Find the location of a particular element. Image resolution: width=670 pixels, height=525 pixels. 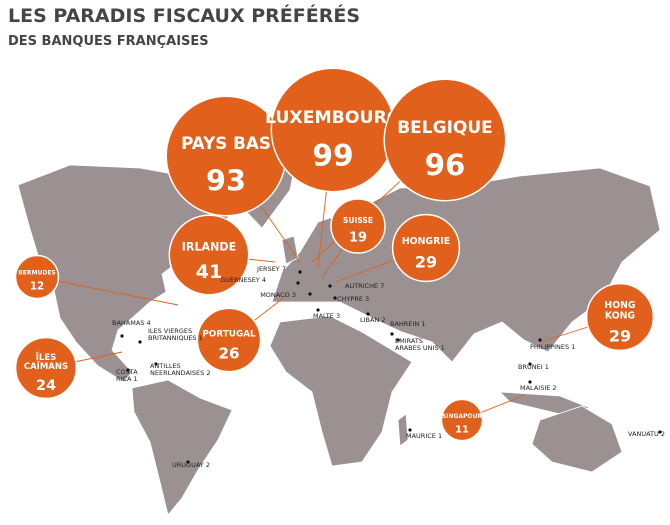

place-label: EMIRATS ARABES UNIS 1 is located at coordinates (420, 344).